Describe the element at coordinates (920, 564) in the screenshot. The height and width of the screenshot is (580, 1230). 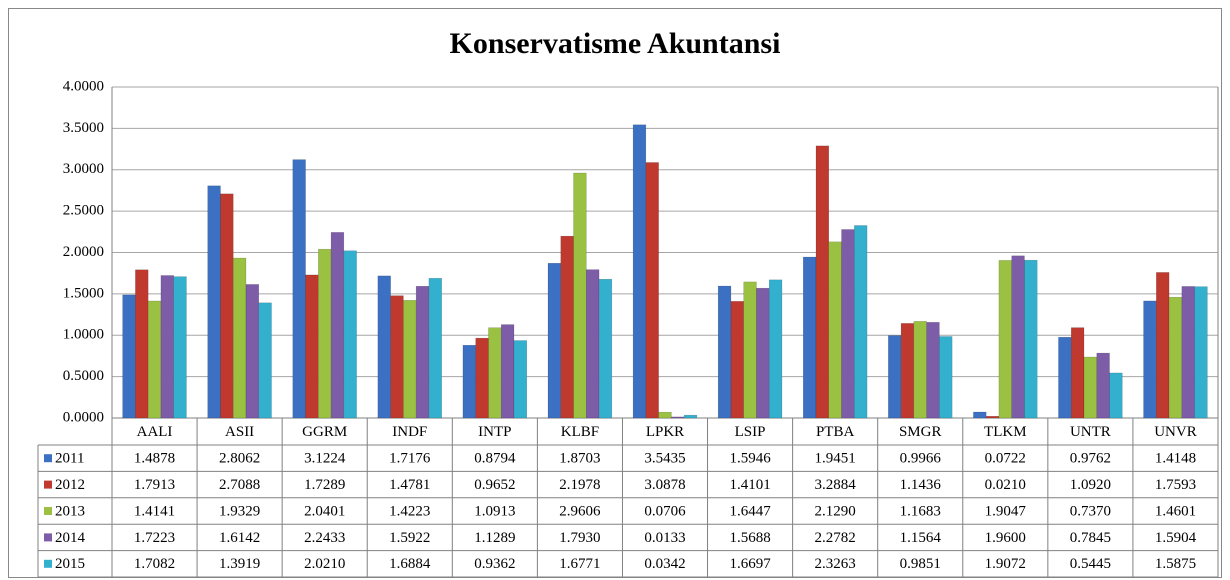
I see `table-value: 0.9851` at that location.